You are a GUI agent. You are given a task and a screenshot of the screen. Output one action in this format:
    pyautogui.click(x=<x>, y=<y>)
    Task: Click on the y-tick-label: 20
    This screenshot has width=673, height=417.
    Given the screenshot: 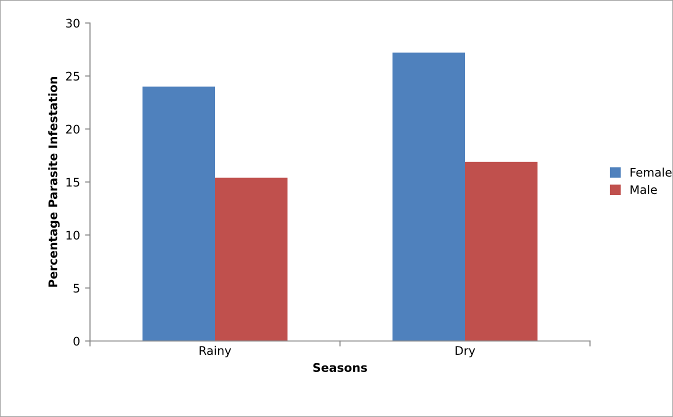 What is the action you would take?
    pyautogui.click(x=73, y=129)
    